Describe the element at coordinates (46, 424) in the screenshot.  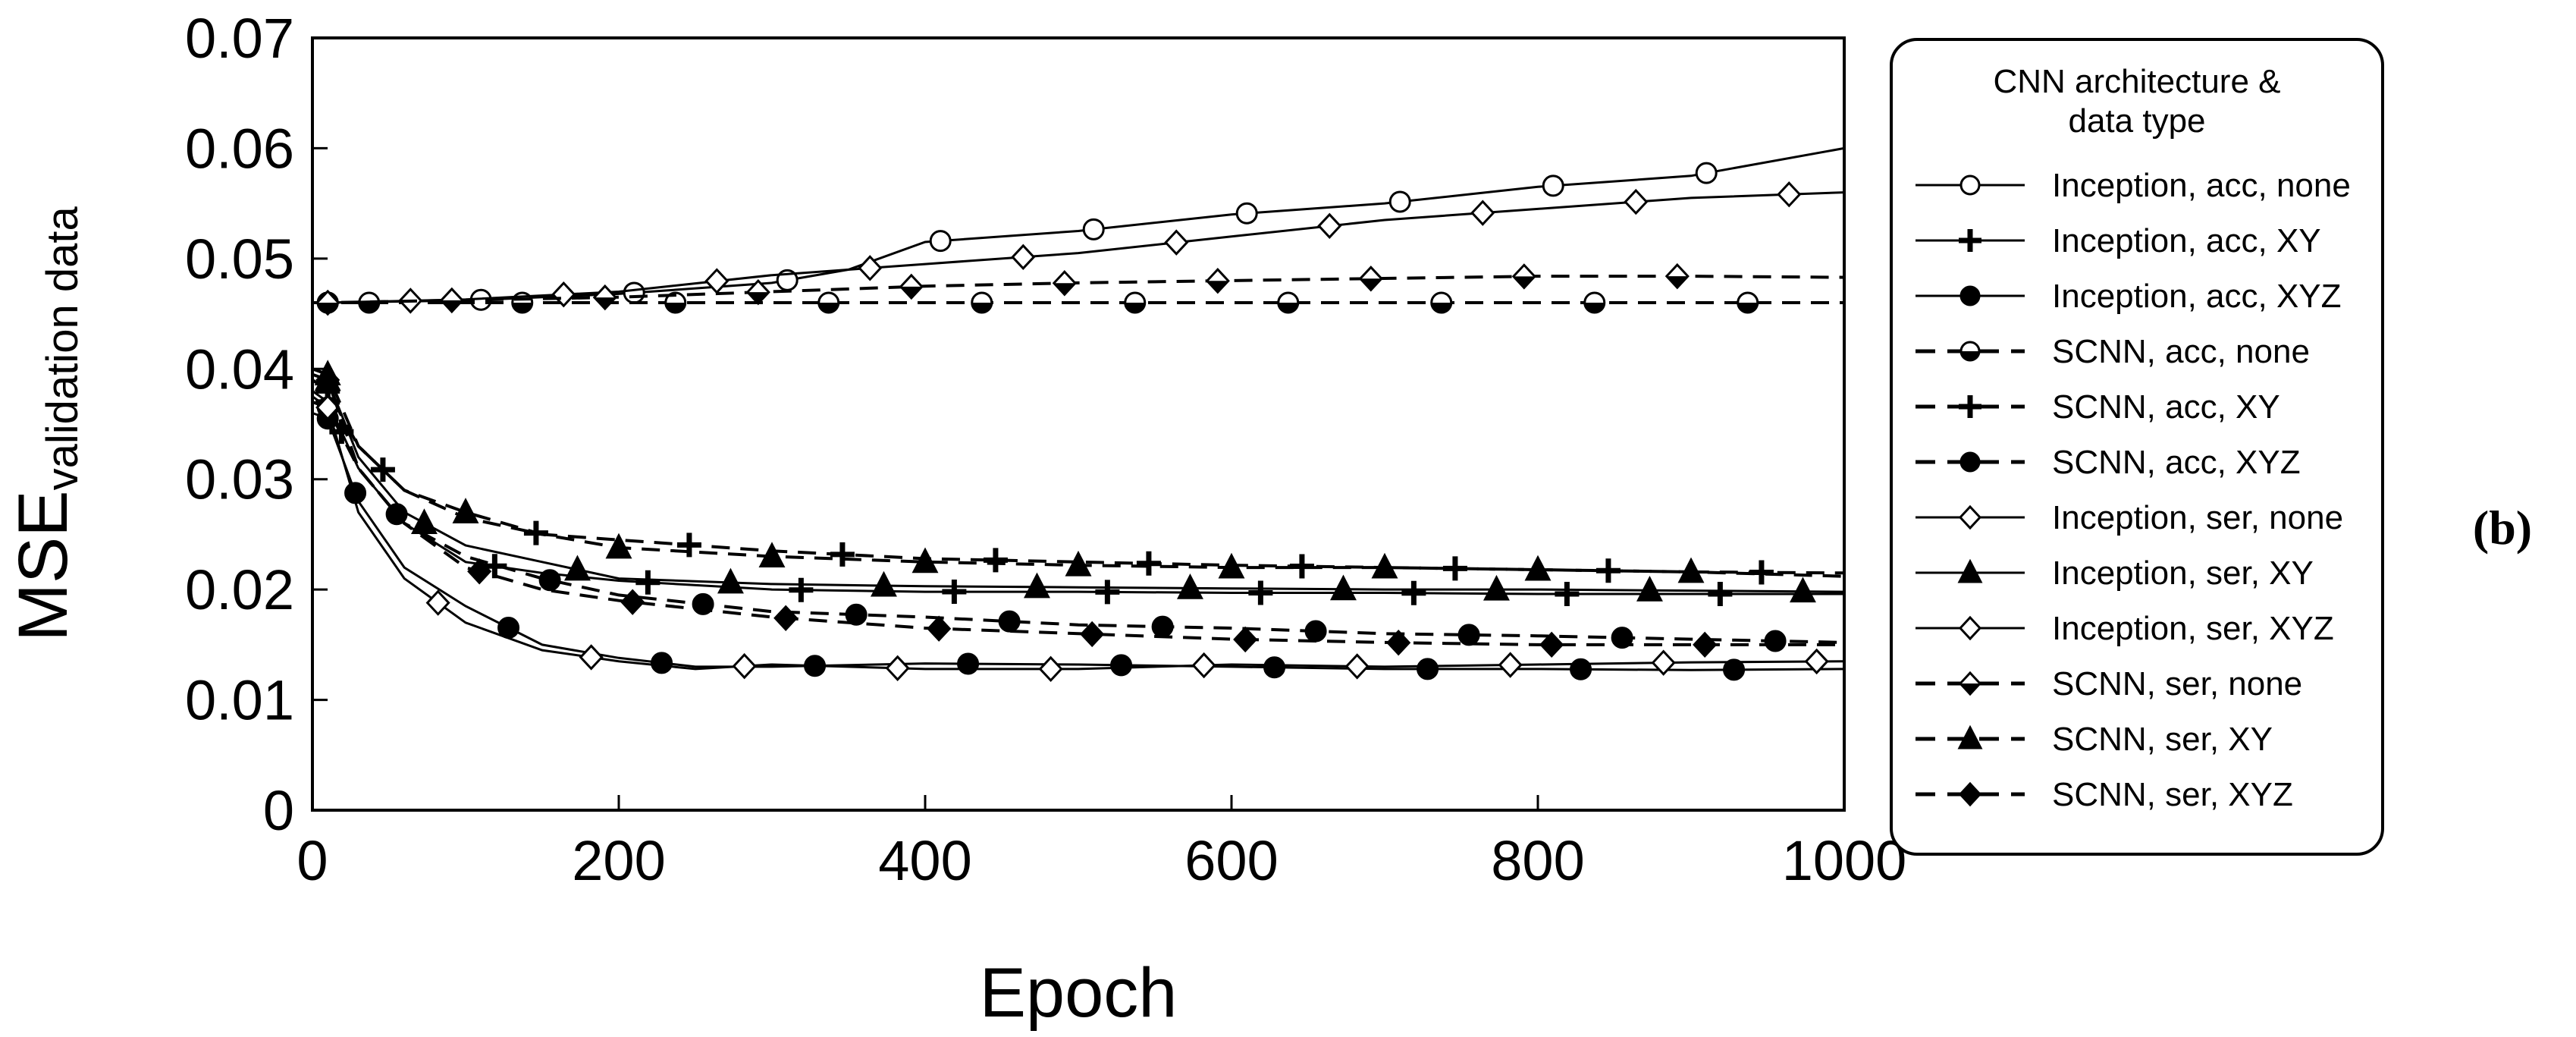
I see `y-axis-label: MSEvalidation data` at that location.